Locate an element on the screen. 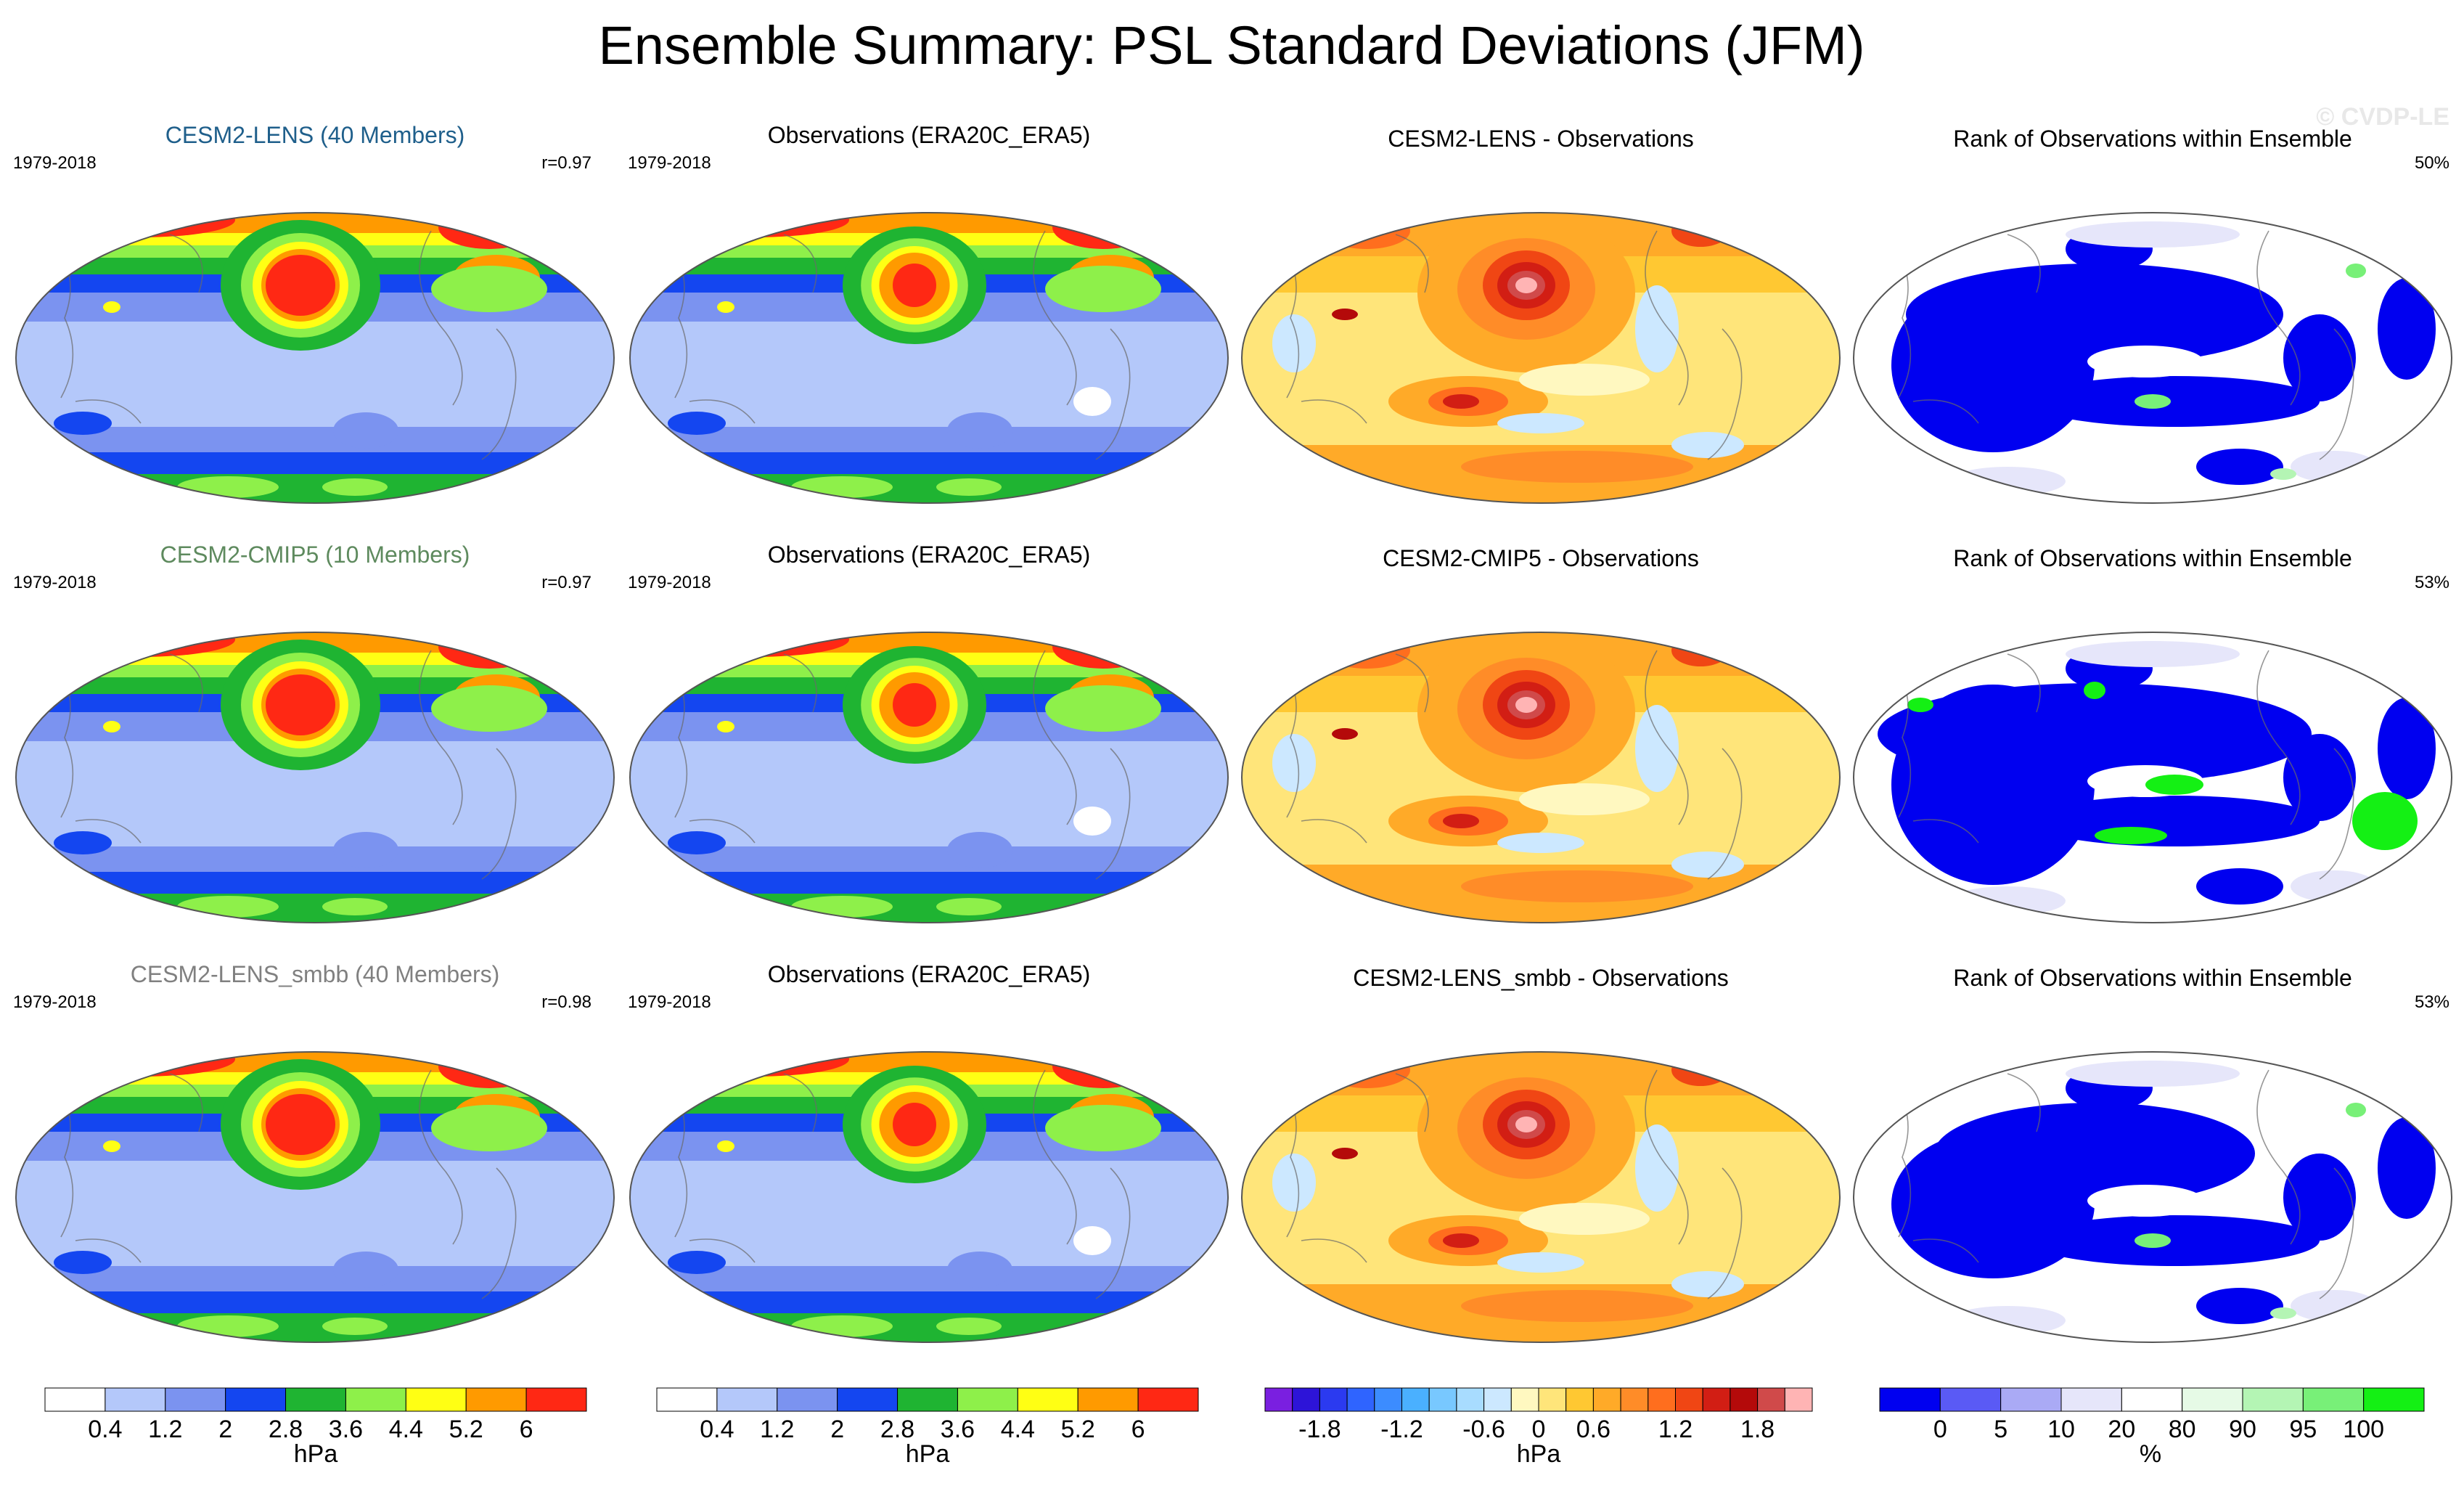 Image resolution: width=2464 pixels, height=1486 pixels. colorbar-tick-label: 4.4 is located at coordinates (1018, 1429).